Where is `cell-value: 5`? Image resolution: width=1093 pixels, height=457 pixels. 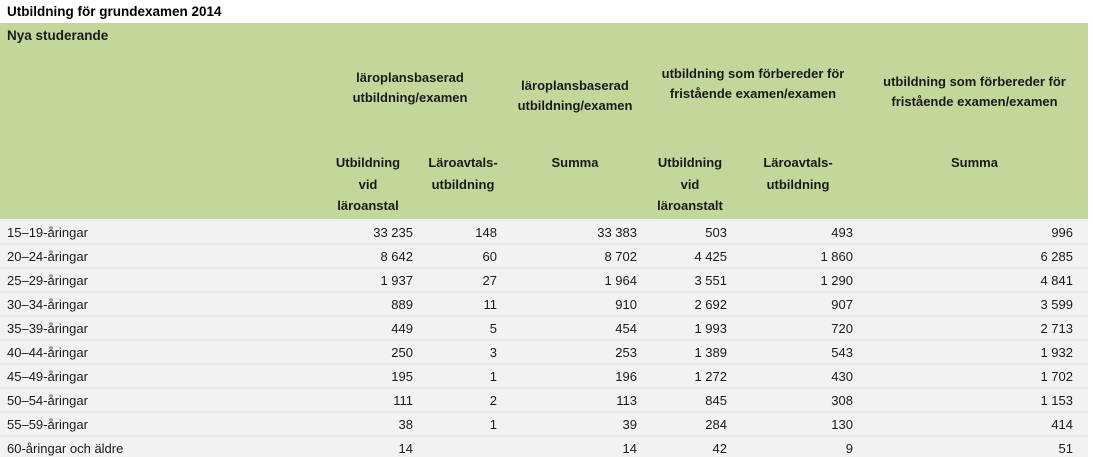 cell-value: 5 is located at coordinates (463, 327).